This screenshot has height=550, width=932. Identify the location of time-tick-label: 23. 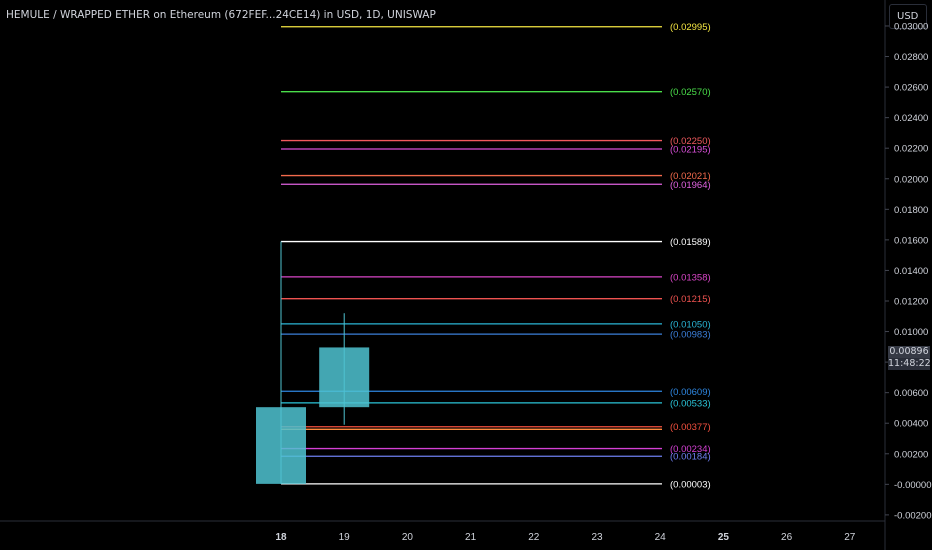
(597, 537).